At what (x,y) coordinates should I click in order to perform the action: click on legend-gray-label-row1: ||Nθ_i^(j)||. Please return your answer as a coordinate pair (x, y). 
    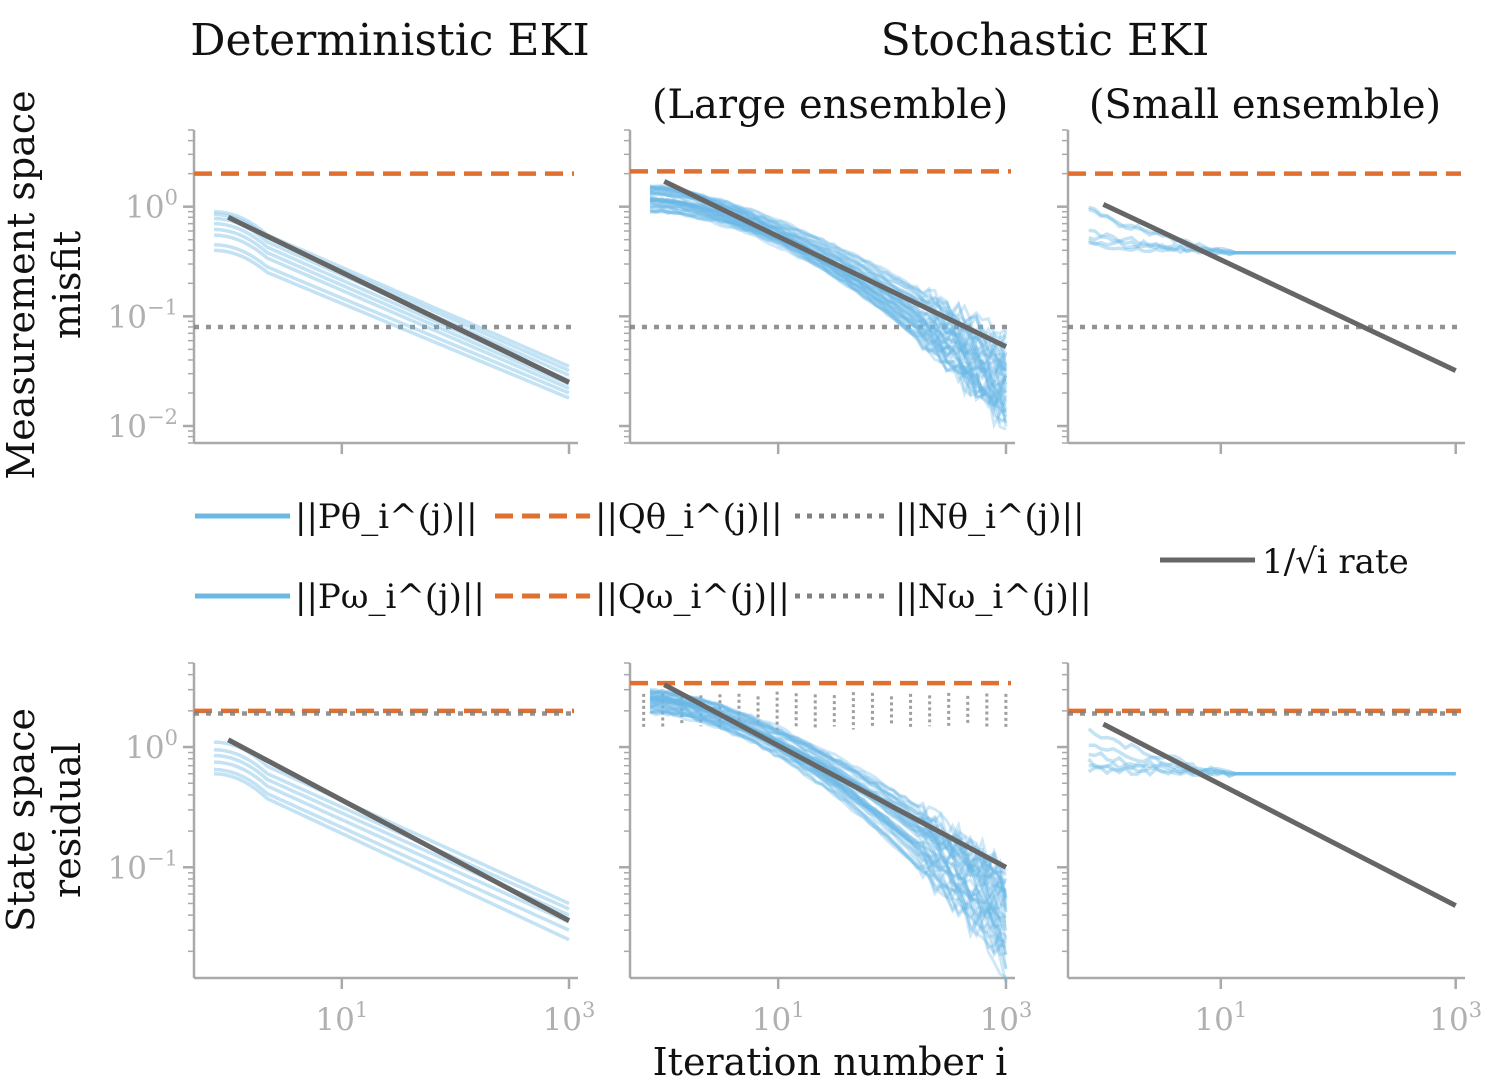
    Looking at the image, I should click on (989, 517).